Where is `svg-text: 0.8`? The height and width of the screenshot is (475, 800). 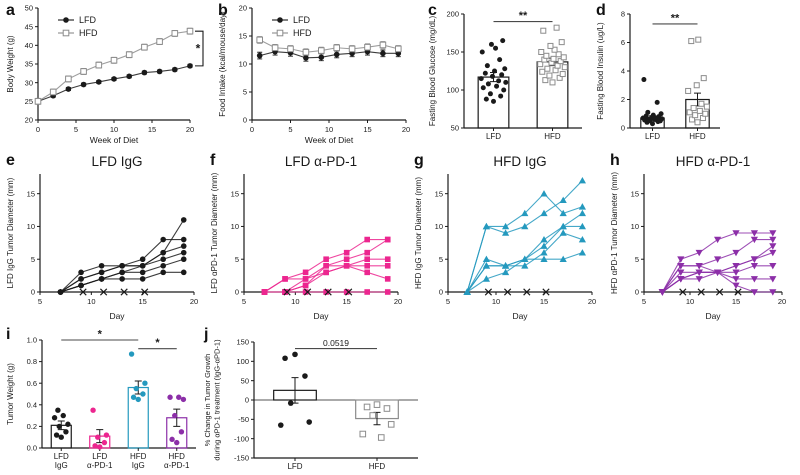
svg-text: 0.8 is located at coordinates (32, 361).